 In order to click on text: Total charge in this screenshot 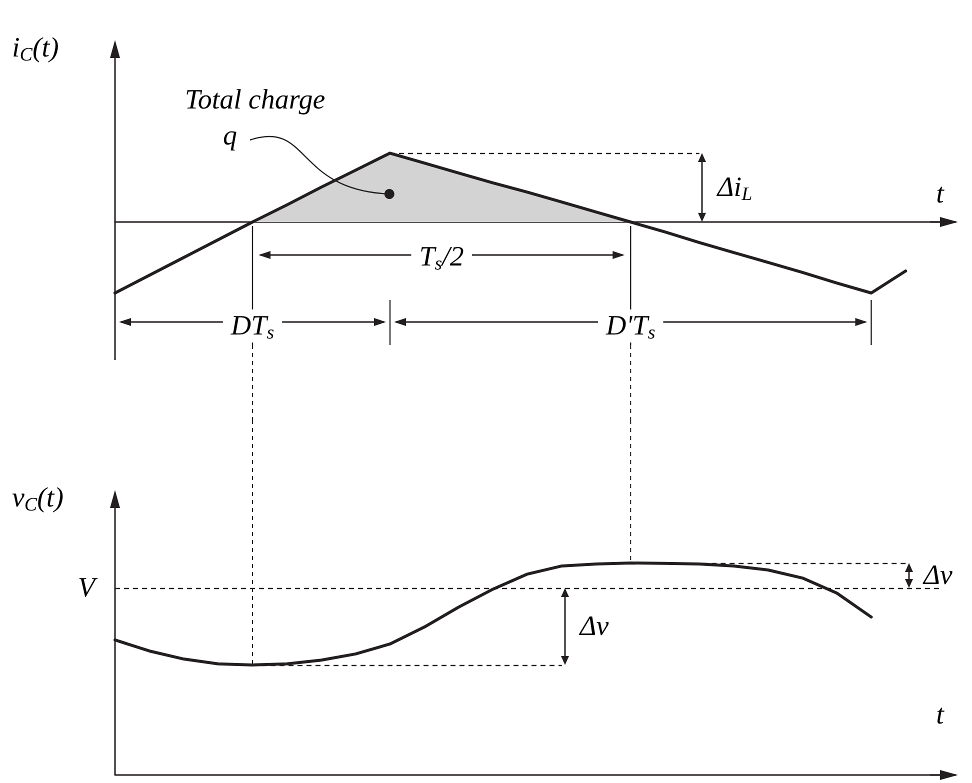, I will do `click(255, 100)`.